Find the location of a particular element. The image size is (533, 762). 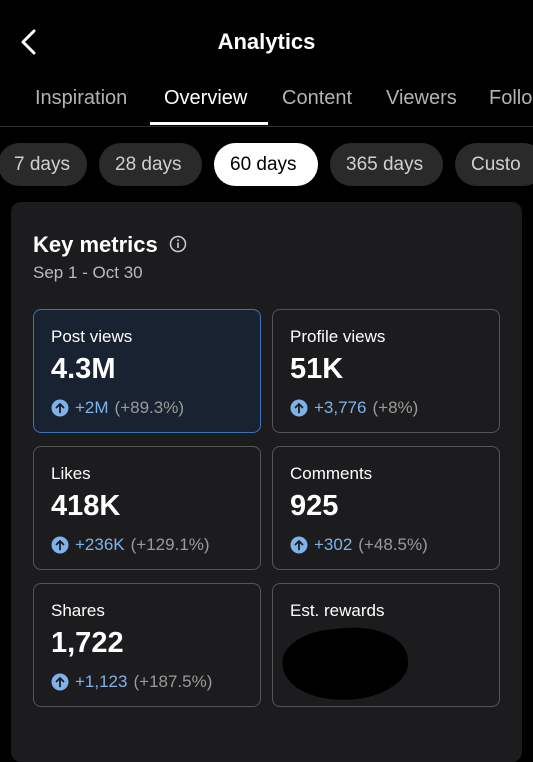

change-percent: (+8%) is located at coordinates (395, 407).